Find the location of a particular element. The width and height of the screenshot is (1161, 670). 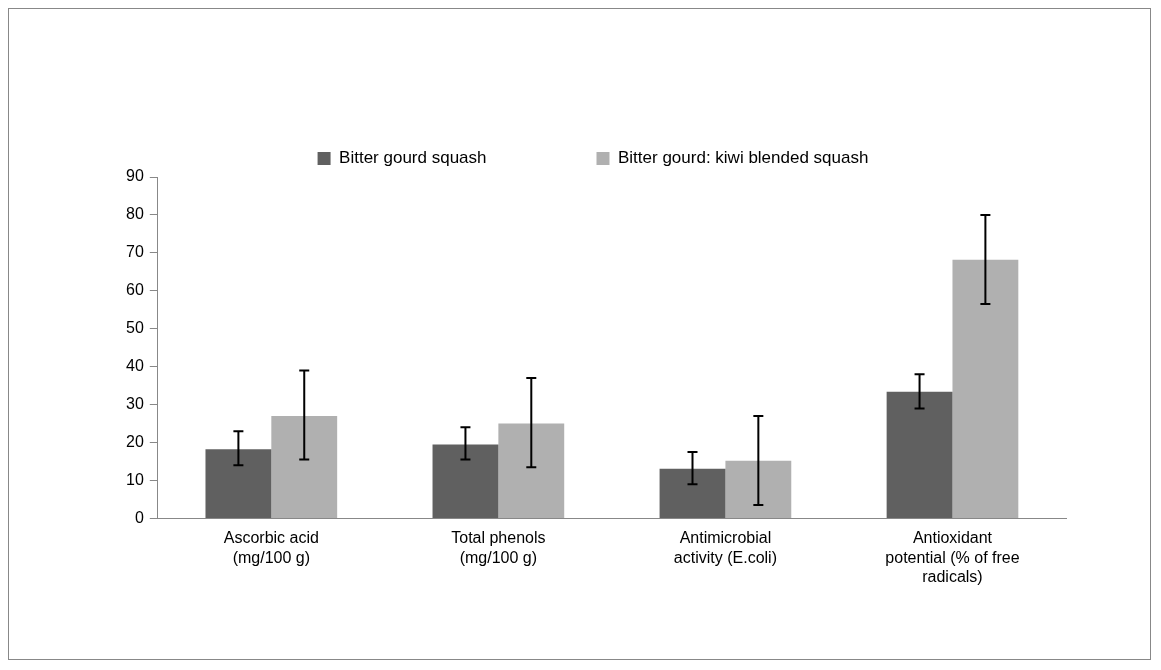

y-tick-label: 10 is located at coordinates (135, 479).